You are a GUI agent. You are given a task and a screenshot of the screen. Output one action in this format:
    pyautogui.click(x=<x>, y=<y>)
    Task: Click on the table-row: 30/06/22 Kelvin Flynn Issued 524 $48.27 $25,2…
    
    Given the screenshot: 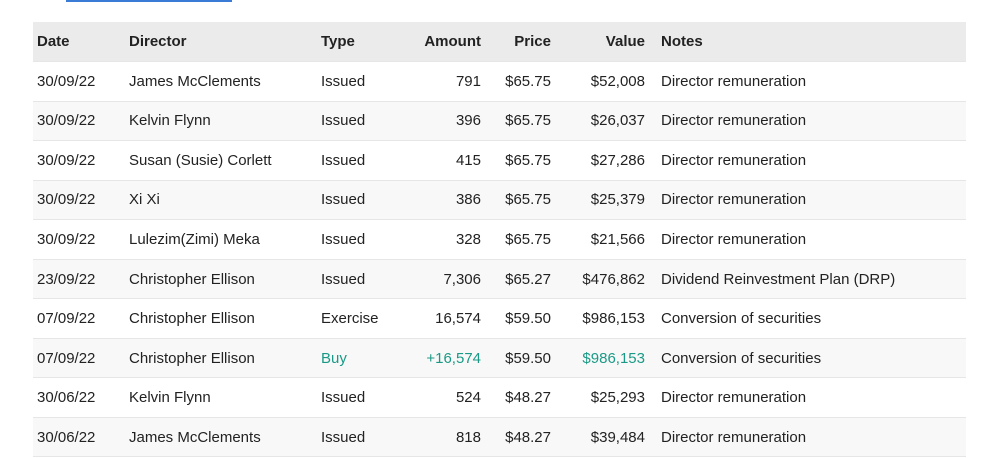 What is the action you would take?
    pyautogui.click(x=499, y=398)
    